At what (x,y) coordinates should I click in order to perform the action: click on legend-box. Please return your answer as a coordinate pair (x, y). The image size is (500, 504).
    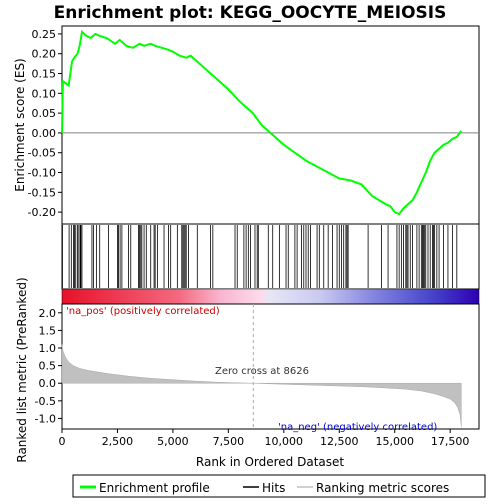
    Looking at the image, I should click on (279, 486).